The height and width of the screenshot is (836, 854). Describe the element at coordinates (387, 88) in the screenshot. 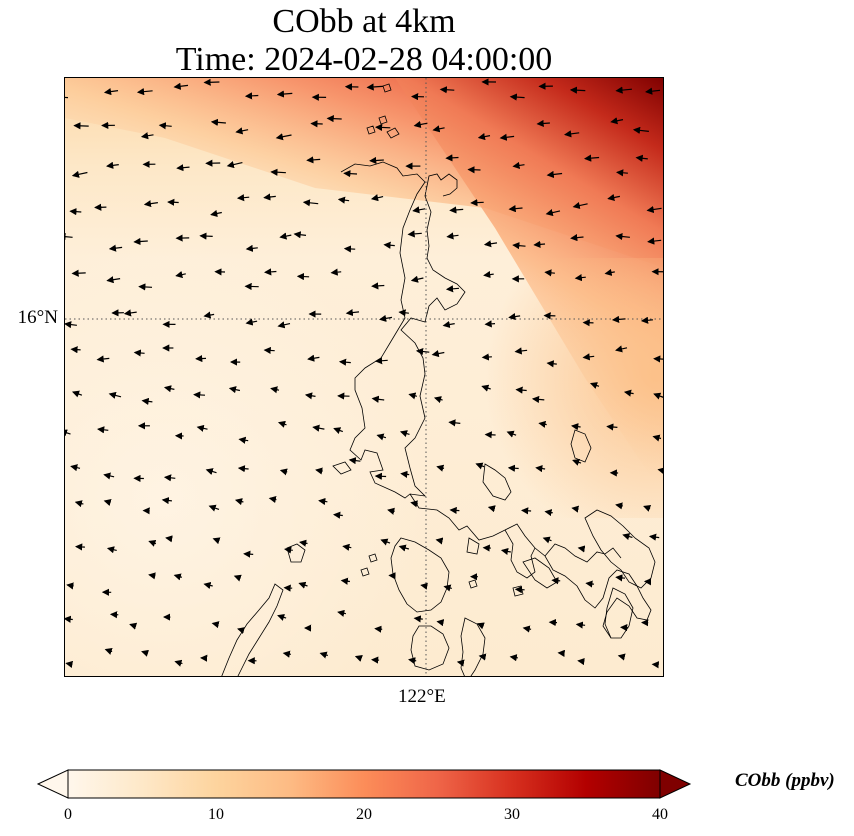

I see `batanes-island` at that location.